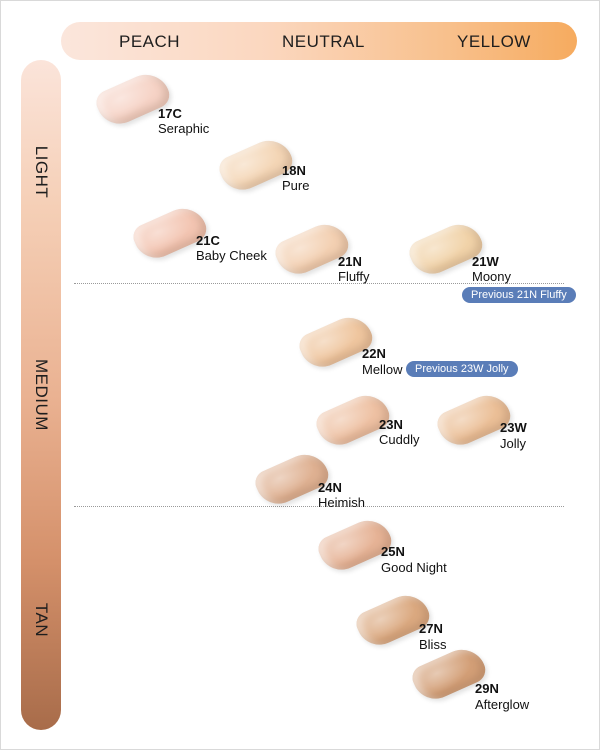 The height and width of the screenshot is (750, 600). I want to click on undertone-peach-label: PEACH, so click(150, 41).